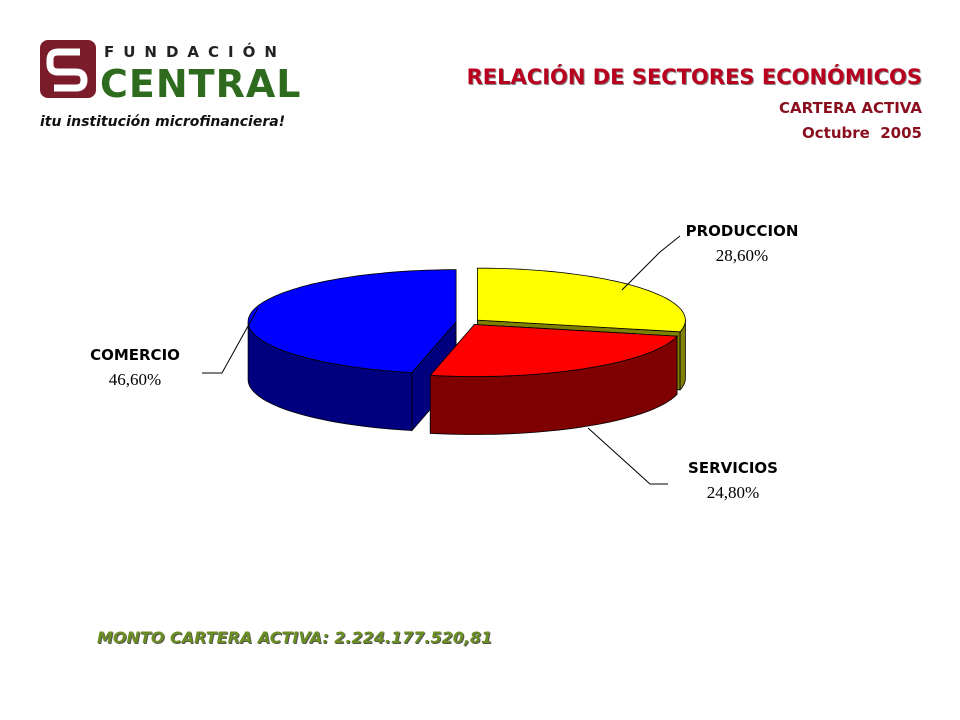  I want to click on logo-s, so click(67, 70).